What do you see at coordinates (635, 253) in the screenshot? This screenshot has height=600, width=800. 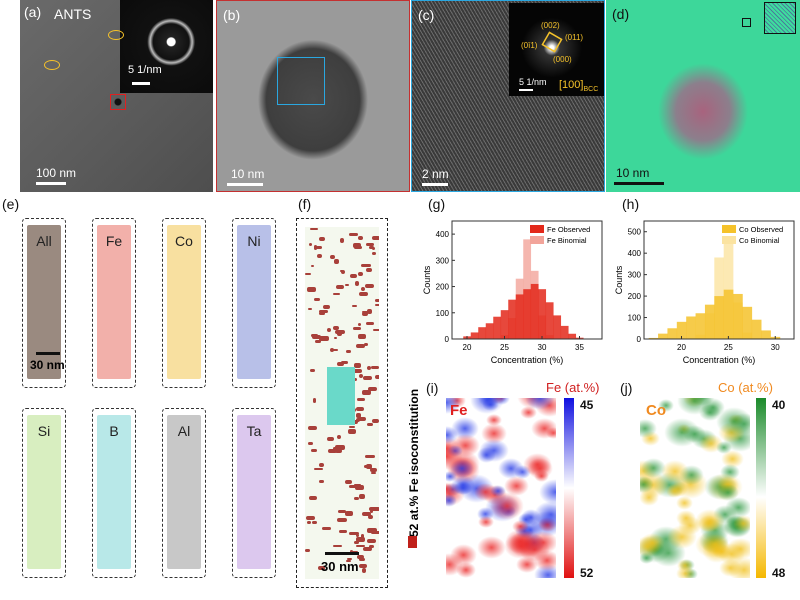 I see `y-tick-label: 400` at bounding box center [635, 253].